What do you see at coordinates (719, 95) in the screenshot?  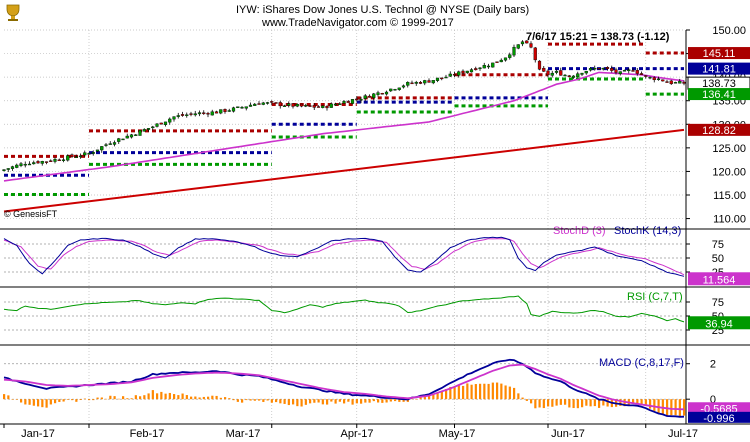 I see `price-tag-label: 136.41` at bounding box center [719, 95].